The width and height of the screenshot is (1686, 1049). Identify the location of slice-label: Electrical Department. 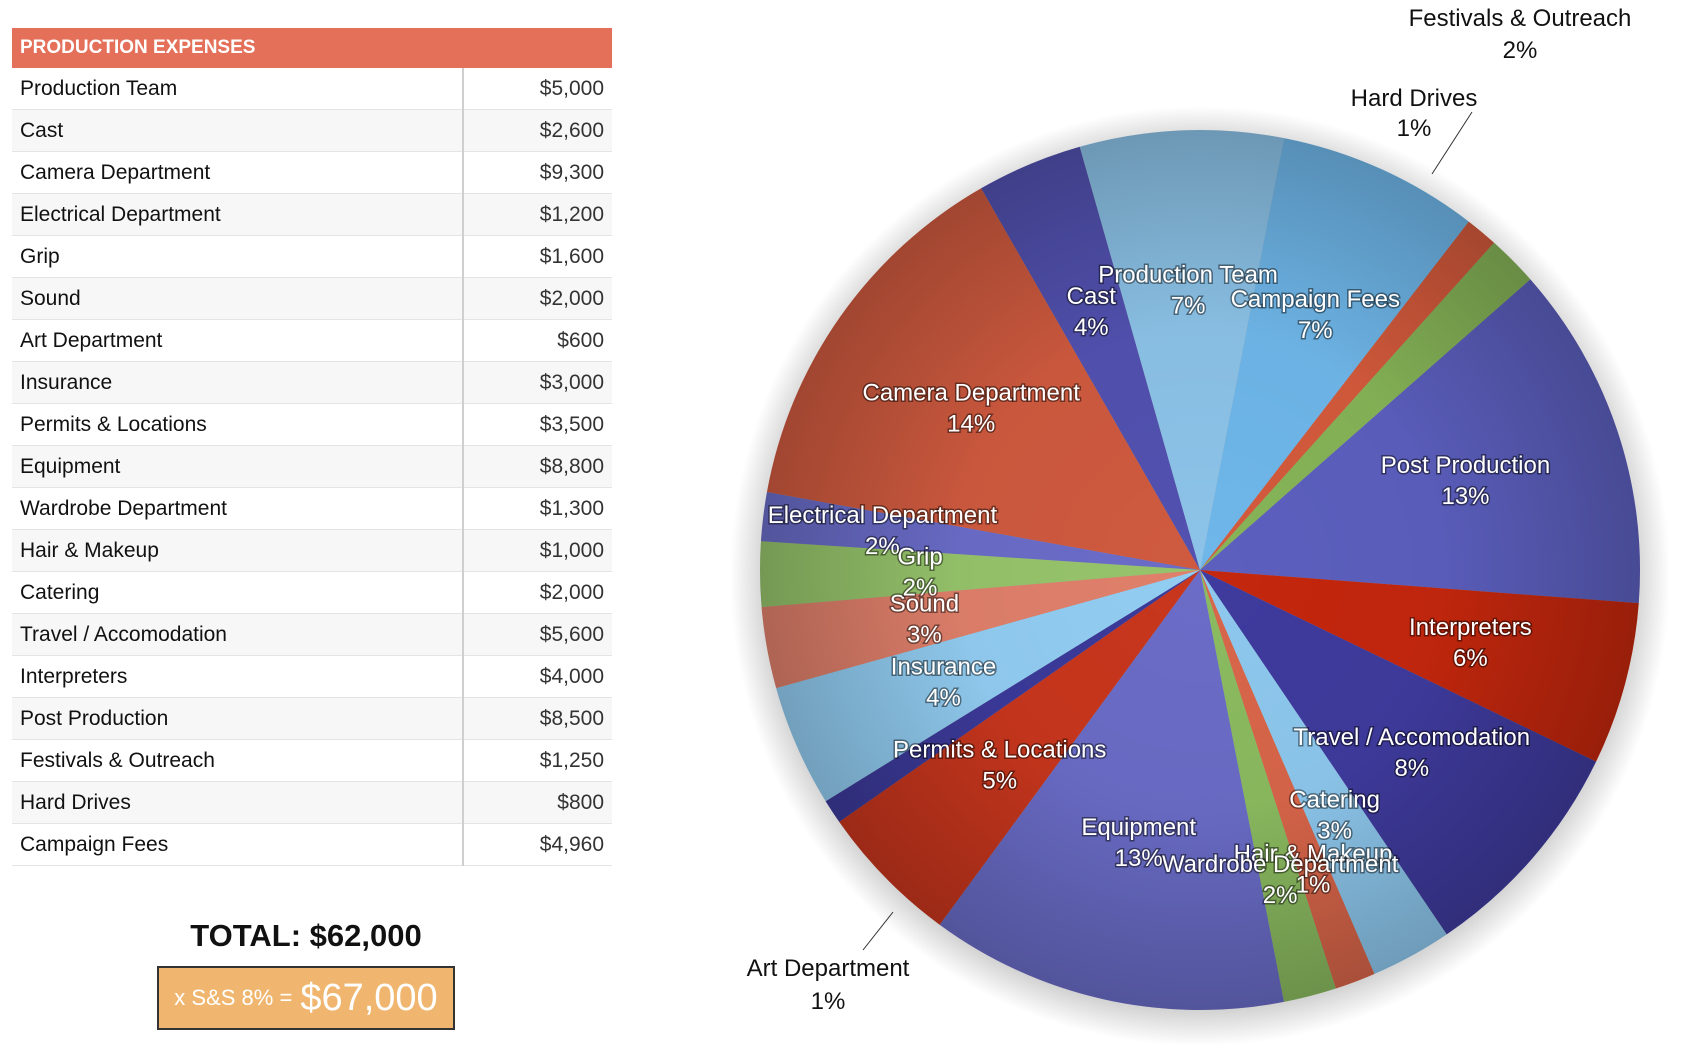
(883, 515).